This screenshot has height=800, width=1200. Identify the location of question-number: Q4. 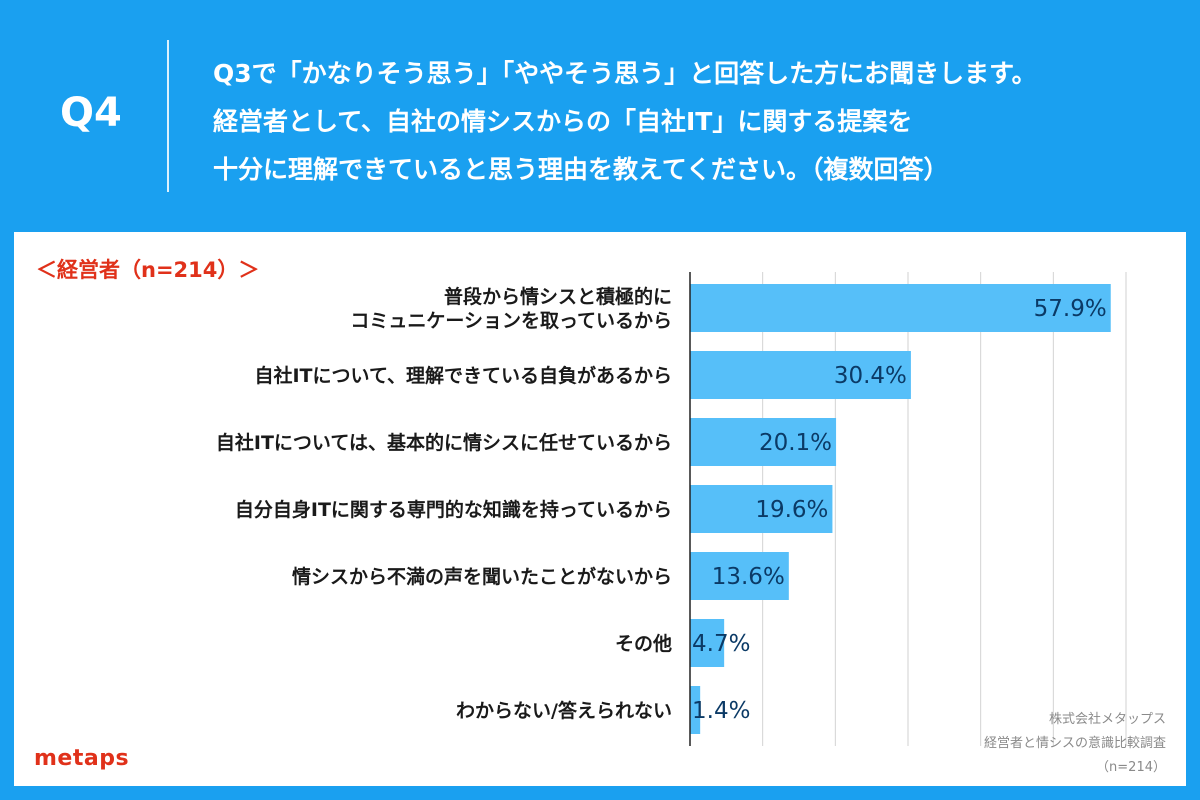
(91, 113).